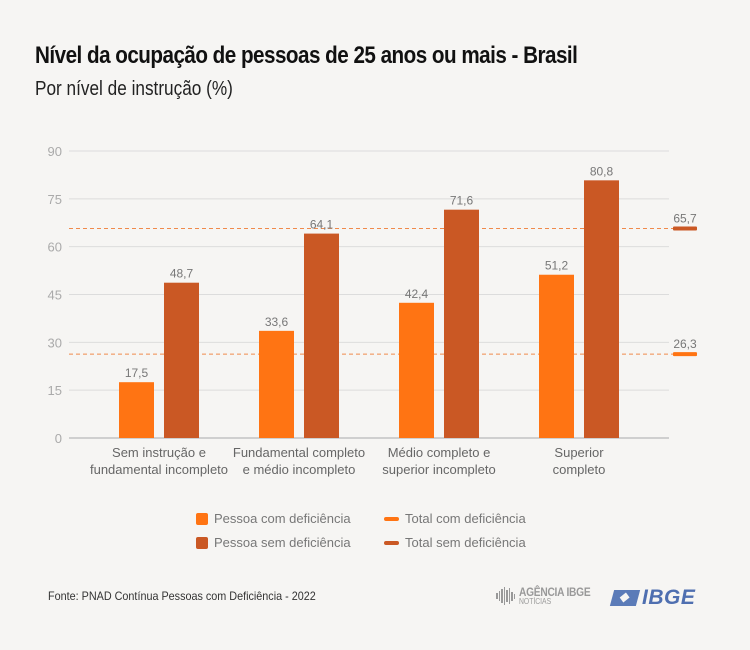 This screenshot has height=650, width=750. What do you see at coordinates (391, 542) in the screenshot?
I see `legend-line-total-sem` at bounding box center [391, 542].